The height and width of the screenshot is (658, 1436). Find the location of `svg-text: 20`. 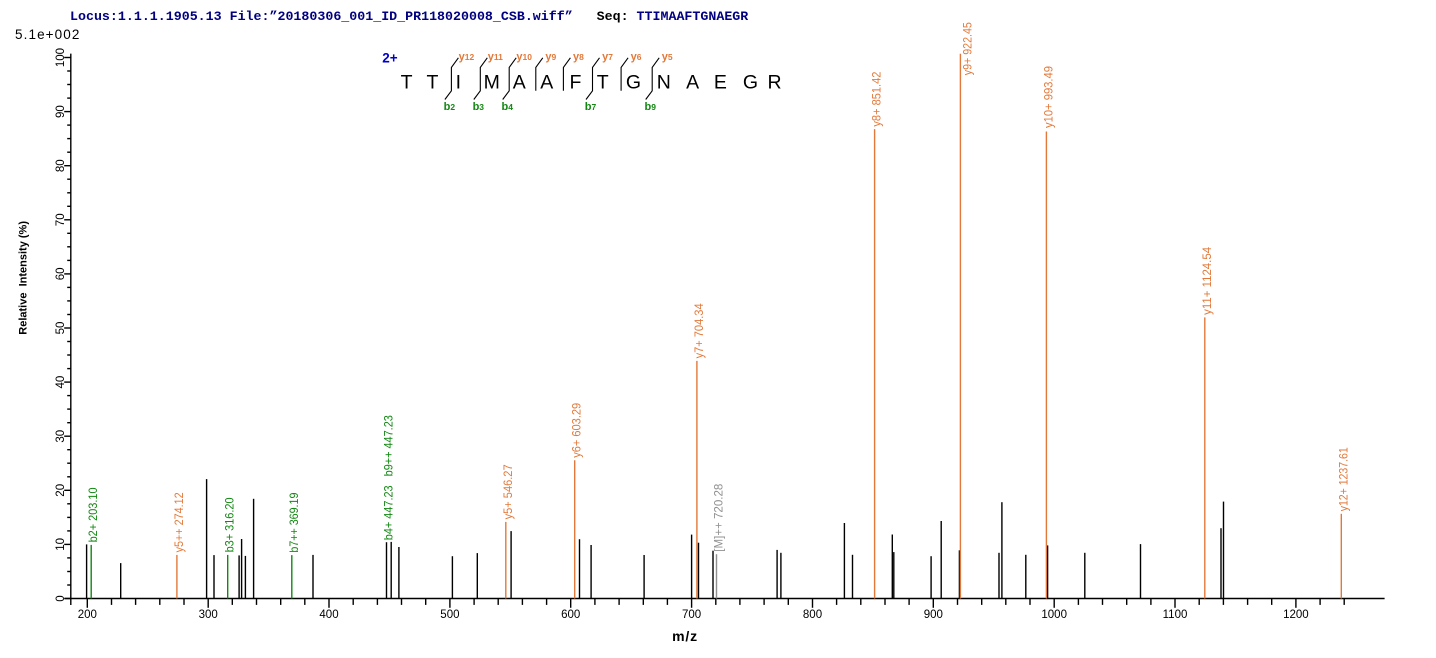

svg-text: 20 is located at coordinates (61, 490).